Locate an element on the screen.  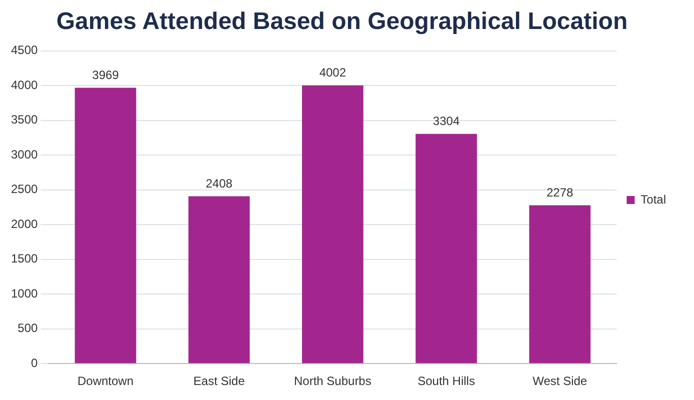
x-tick-label: East Side is located at coordinates (219, 381).